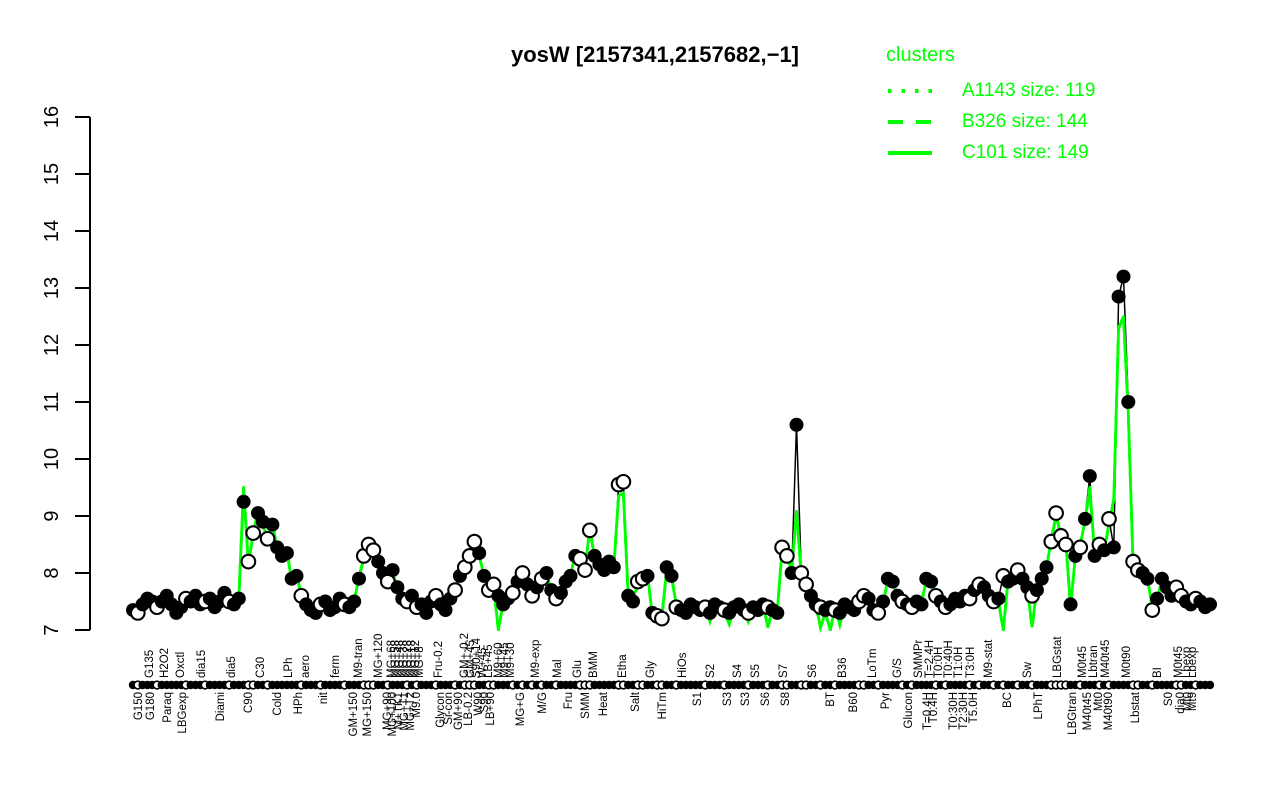 The height and width of the screenshot is (800, 1280). What do you see at coordinates (920, 55) in the screenshot?
I see `legend-title: clusters` at bounding box center [920, 55].